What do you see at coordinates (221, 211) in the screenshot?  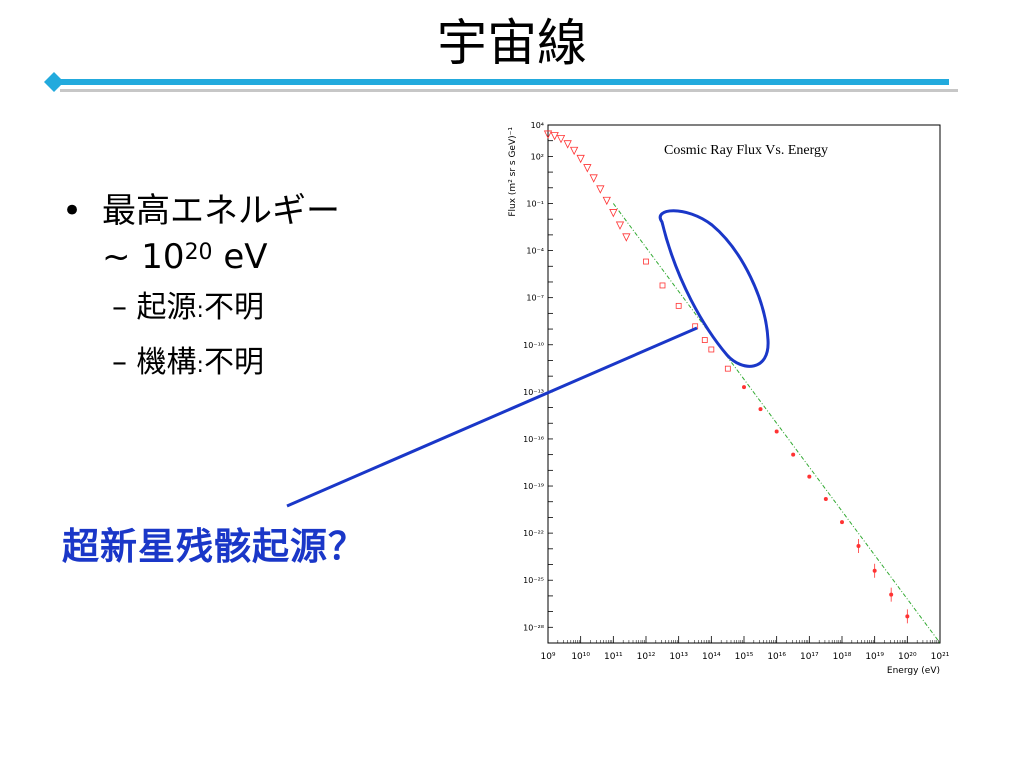 I see `bullet-text: 最高エネルギー` at bounding box center [221, 211].